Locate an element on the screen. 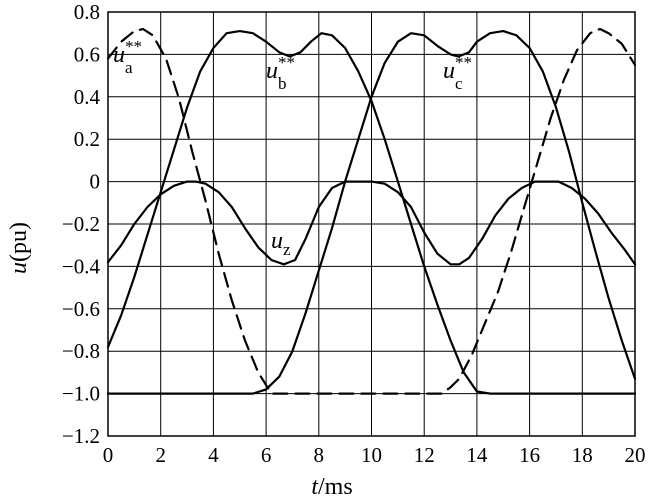 The width and height of the screenshot is (648, 501). x-tick-label: 6 is located at coordinates (266, 455).